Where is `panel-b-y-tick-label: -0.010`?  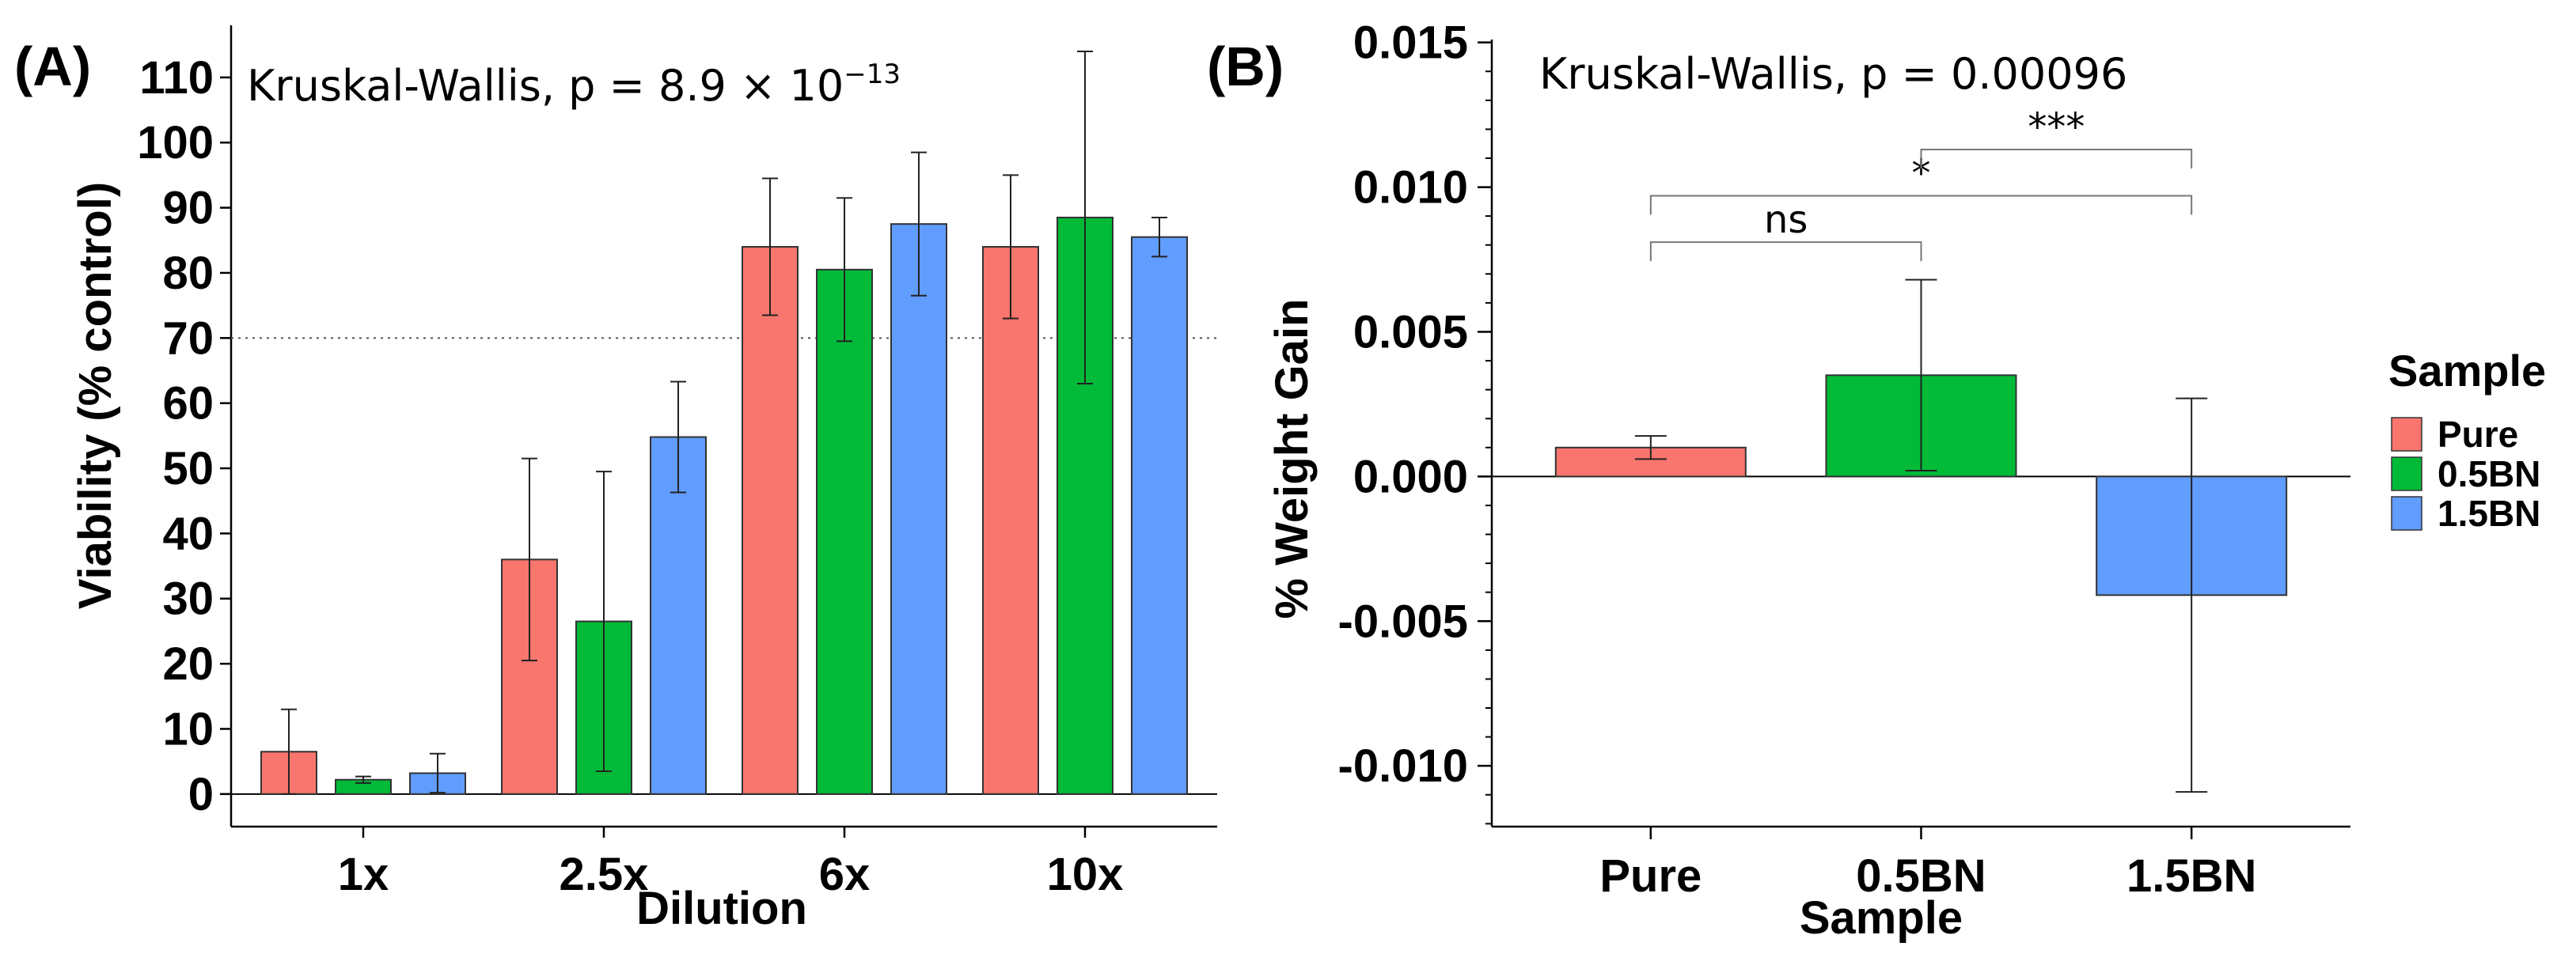 panel-b-y-tick-label: -0.010 is located at coordinates (1403, 766).